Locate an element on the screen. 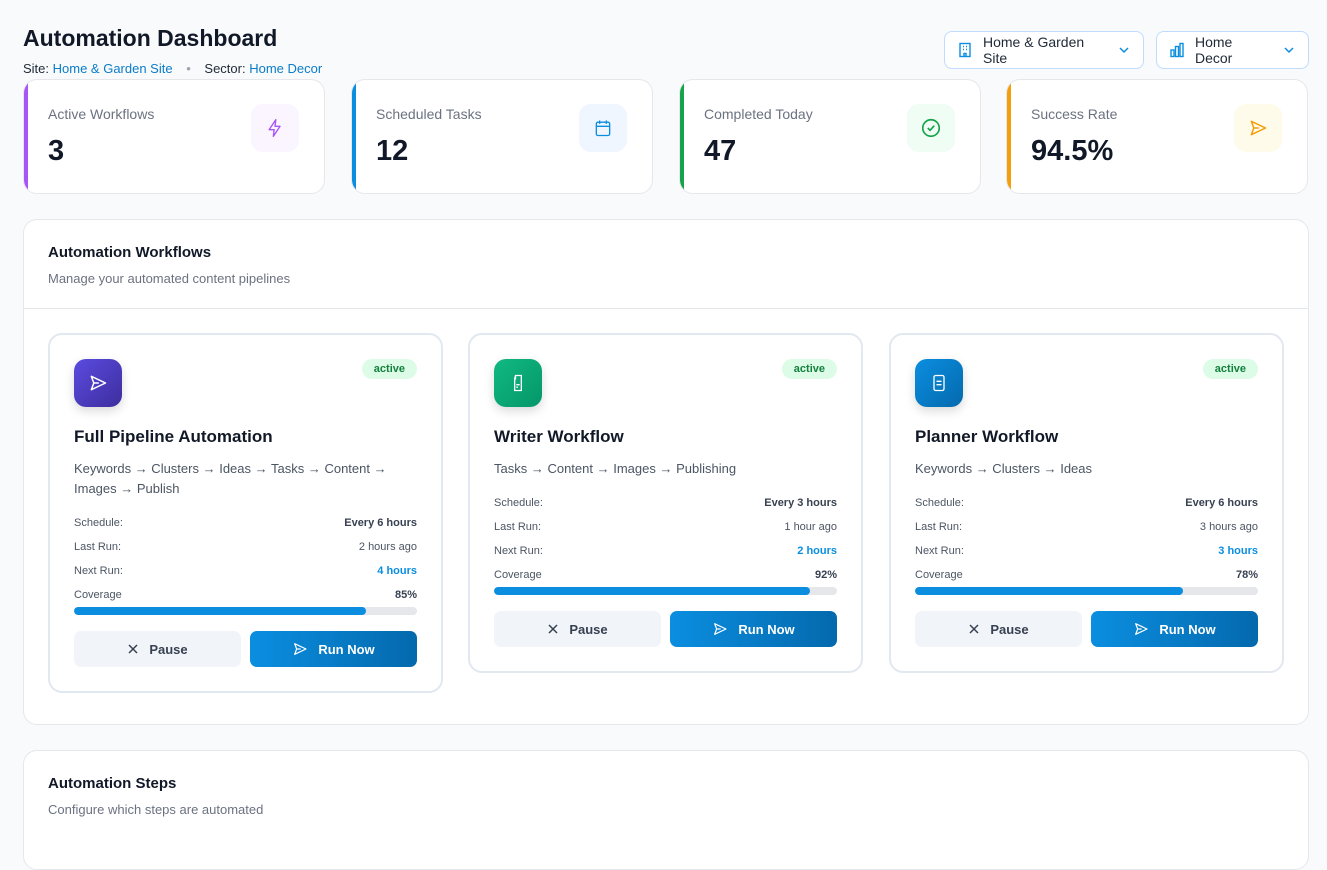  site-value: Home & Garden Site is located at coordinates (112, 68).